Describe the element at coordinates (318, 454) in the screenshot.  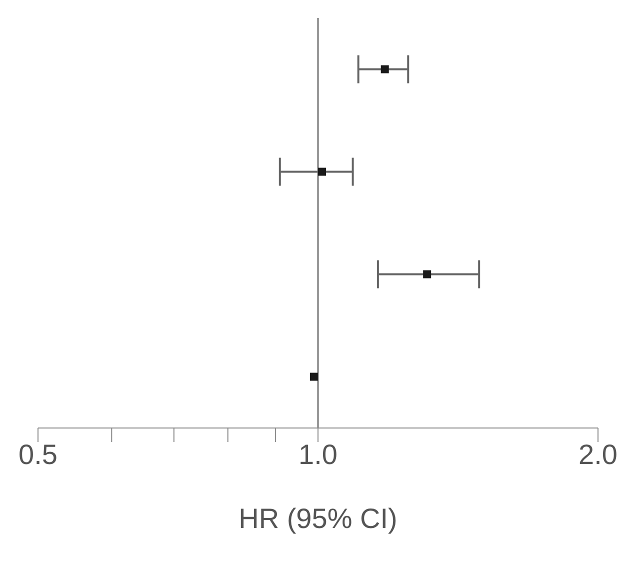
I see `x-tick-label: 1.0` at that location.